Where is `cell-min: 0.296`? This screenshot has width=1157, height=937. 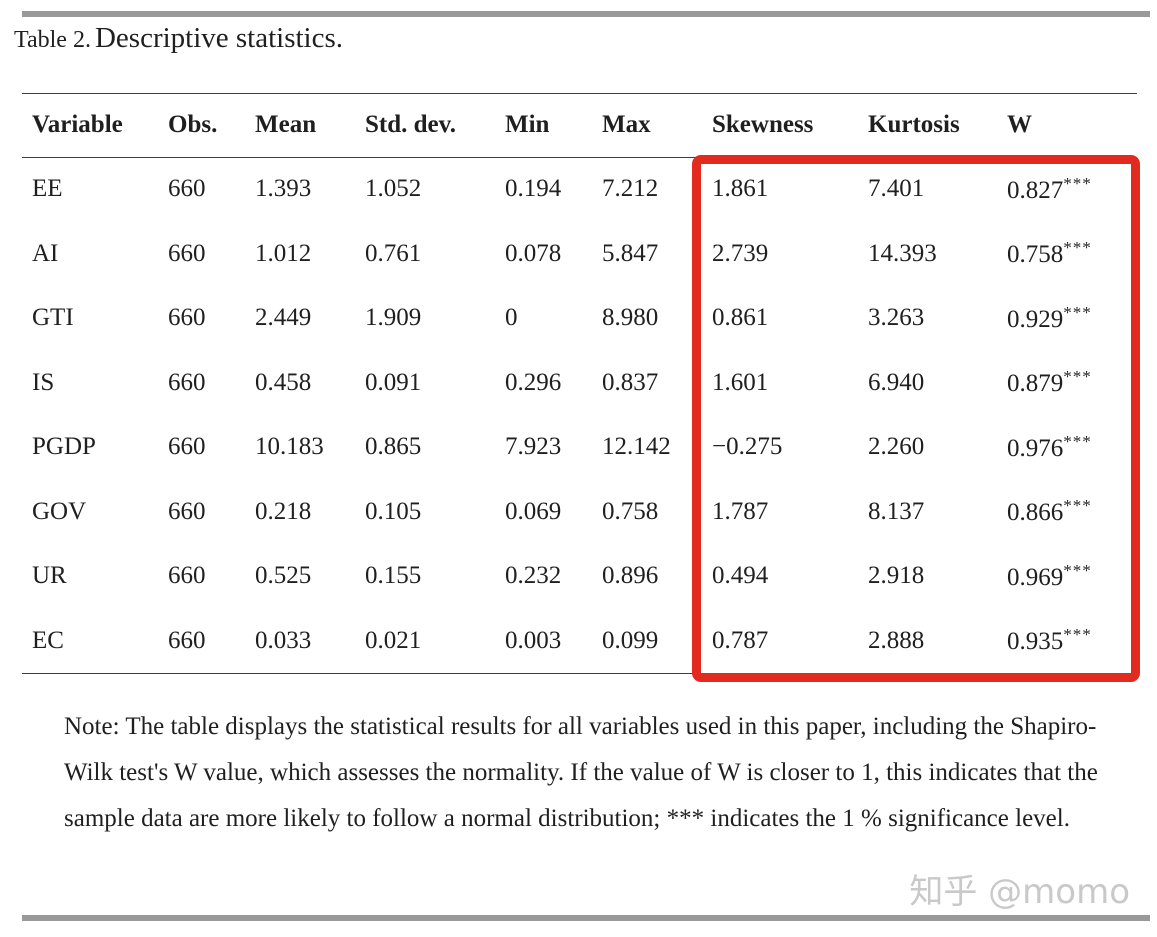
cell-min: 0.296 is located at coordinates (533, 382).